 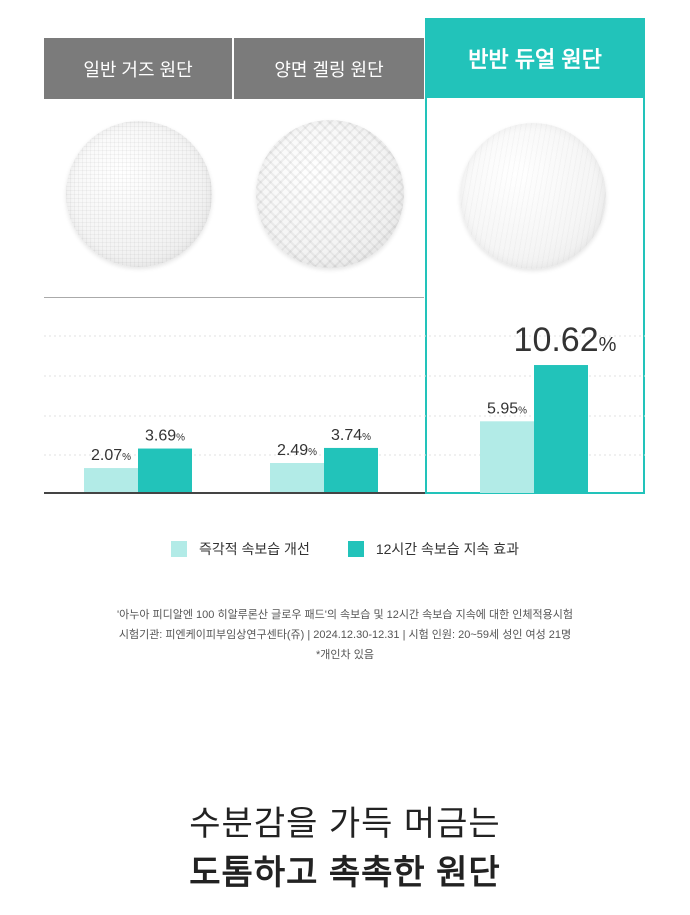 What do you see at coordinates (447, 549) in the screenshot?
I see `legend-label-12h: 12시간 속보습 지속 효과` at bounding box center [447, 549].